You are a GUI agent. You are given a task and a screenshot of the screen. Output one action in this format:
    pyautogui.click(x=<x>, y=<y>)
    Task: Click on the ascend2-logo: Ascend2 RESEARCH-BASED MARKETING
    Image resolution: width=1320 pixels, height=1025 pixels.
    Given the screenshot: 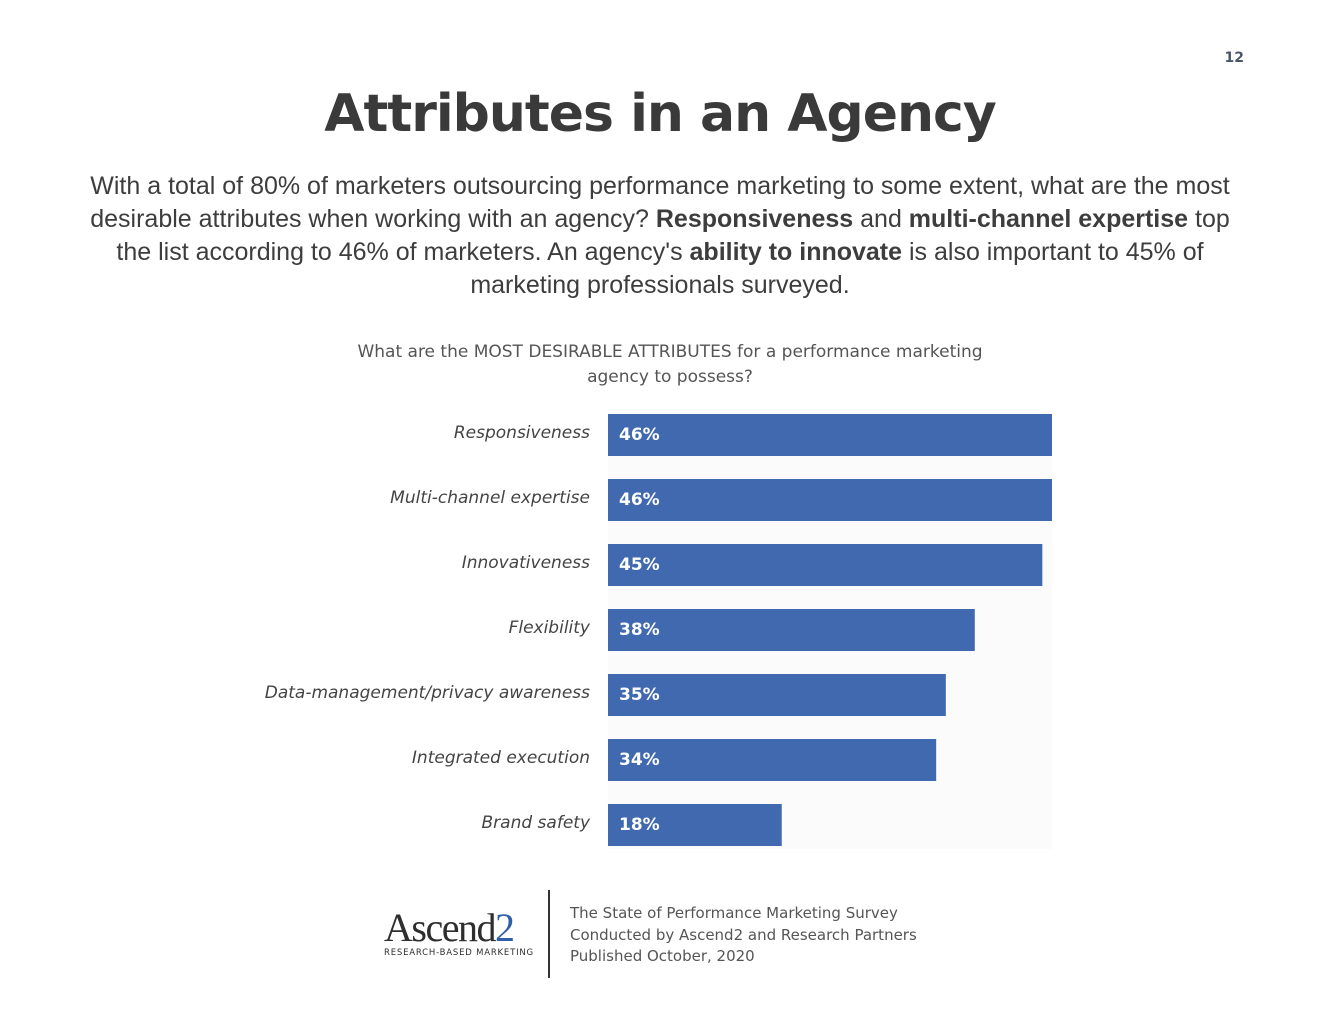 What is the action you would take?
    pyautogui.click(x=459, y=936)
    